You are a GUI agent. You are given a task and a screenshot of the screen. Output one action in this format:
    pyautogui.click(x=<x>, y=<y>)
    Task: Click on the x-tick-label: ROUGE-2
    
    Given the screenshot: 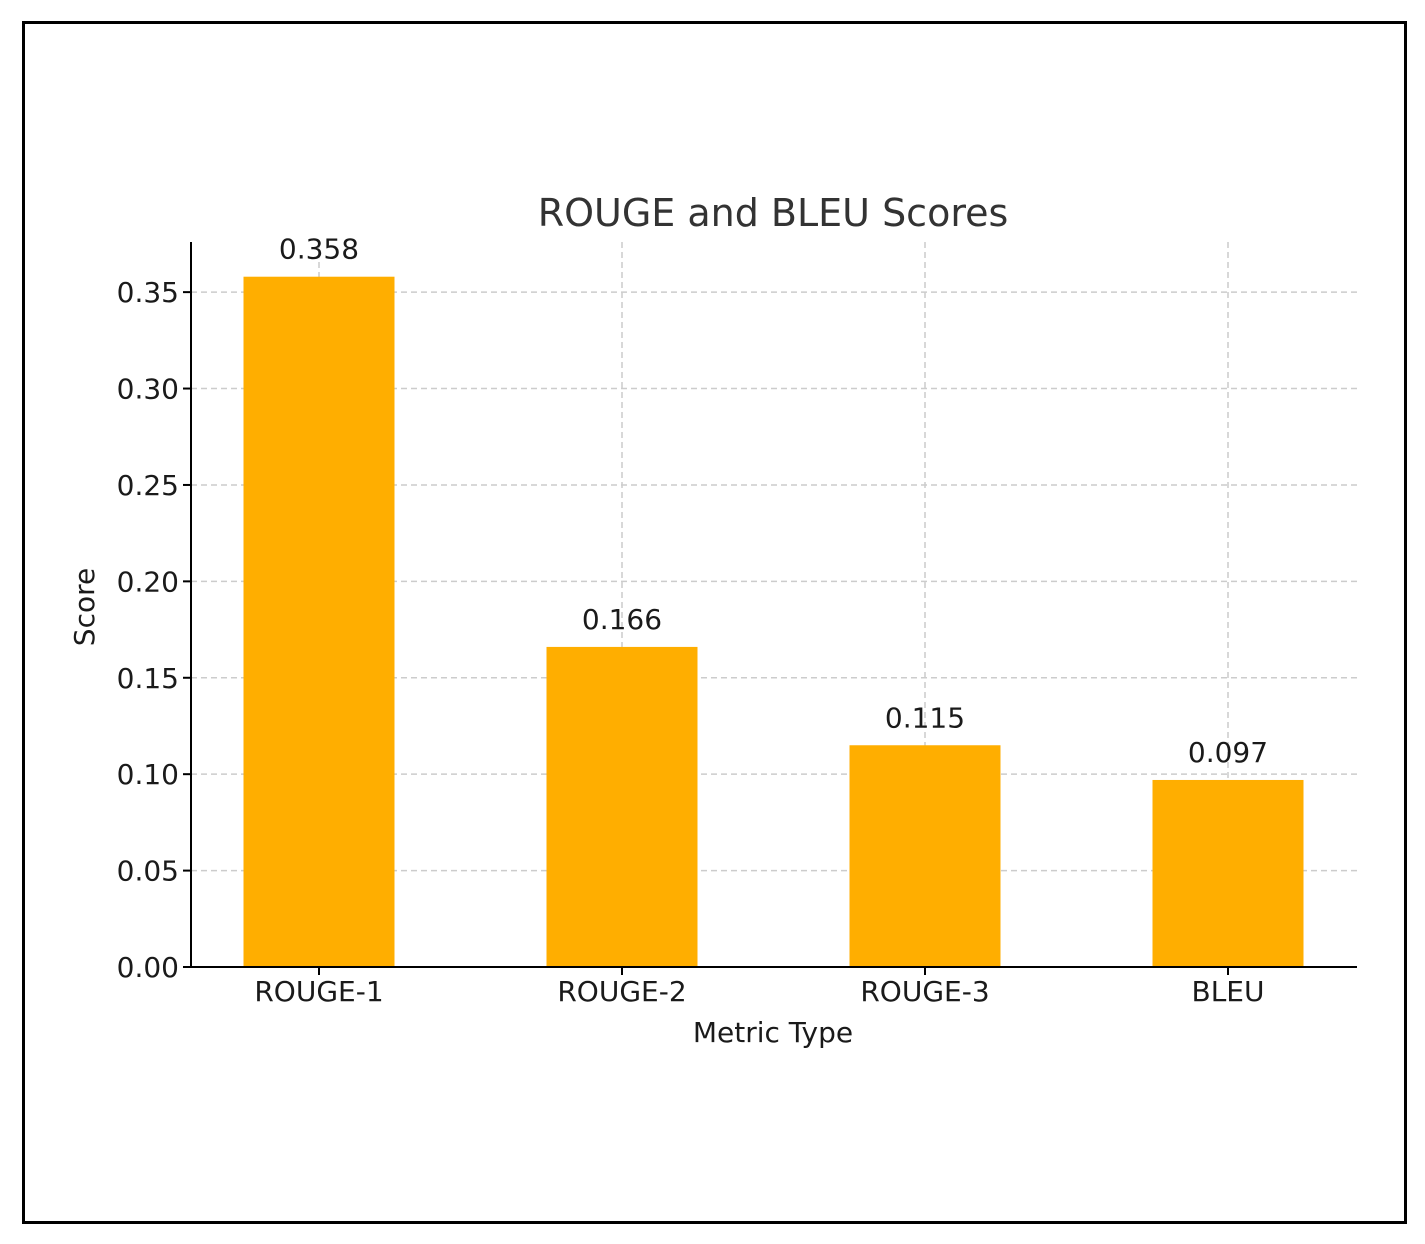 What is the action you would take?
    pyautogui.click(x=621, y=991)
    